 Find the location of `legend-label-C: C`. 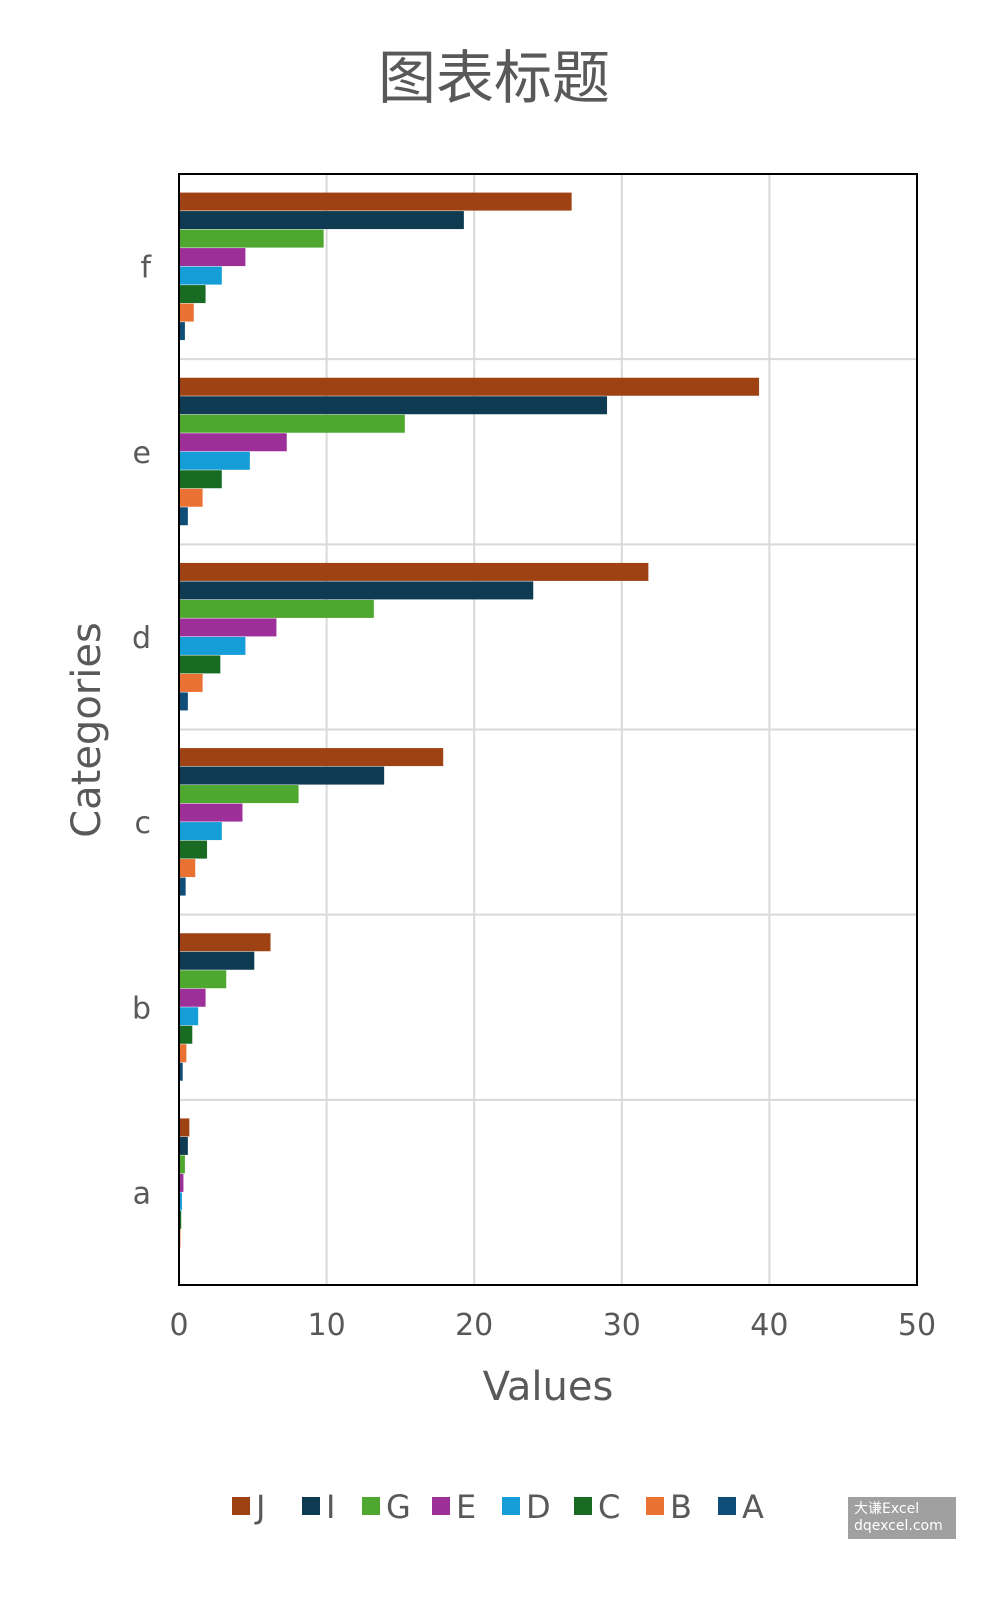

legend-label-C: C is located at coordinates (609, 1507).